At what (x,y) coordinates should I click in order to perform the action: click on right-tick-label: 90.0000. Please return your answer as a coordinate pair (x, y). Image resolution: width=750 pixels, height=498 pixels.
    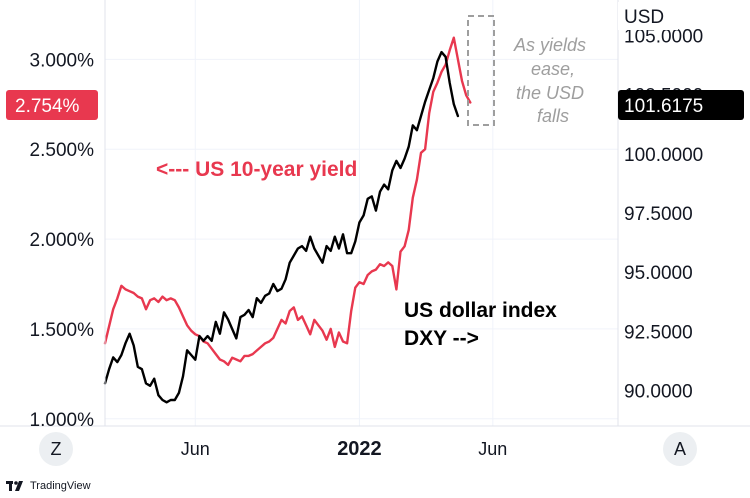
    Looking at the image, I should click on (658, 392).